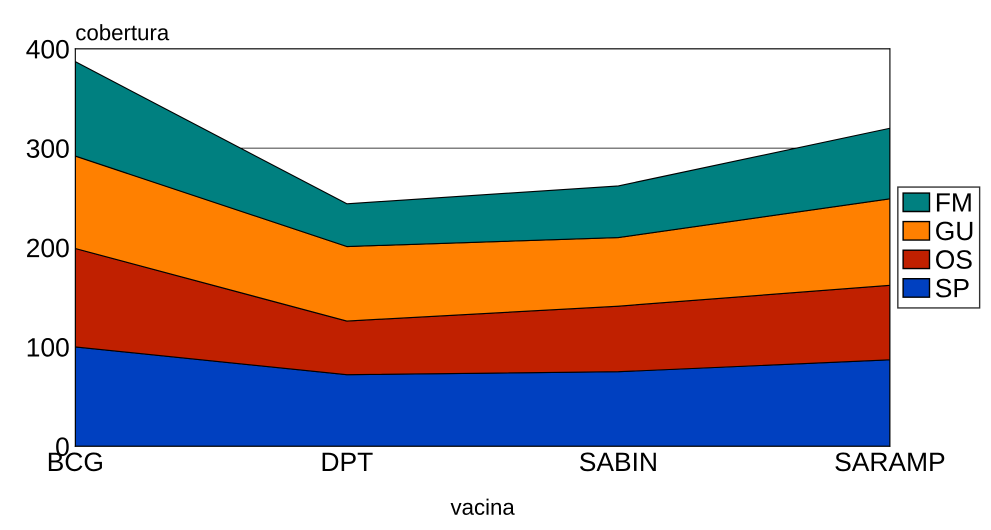 This screenshot has width=991, height=530. What do you see at coordinates (618, 462) in the screenshot?
I see `x-tick-label: SABIN` at bounding box center [618, 462].